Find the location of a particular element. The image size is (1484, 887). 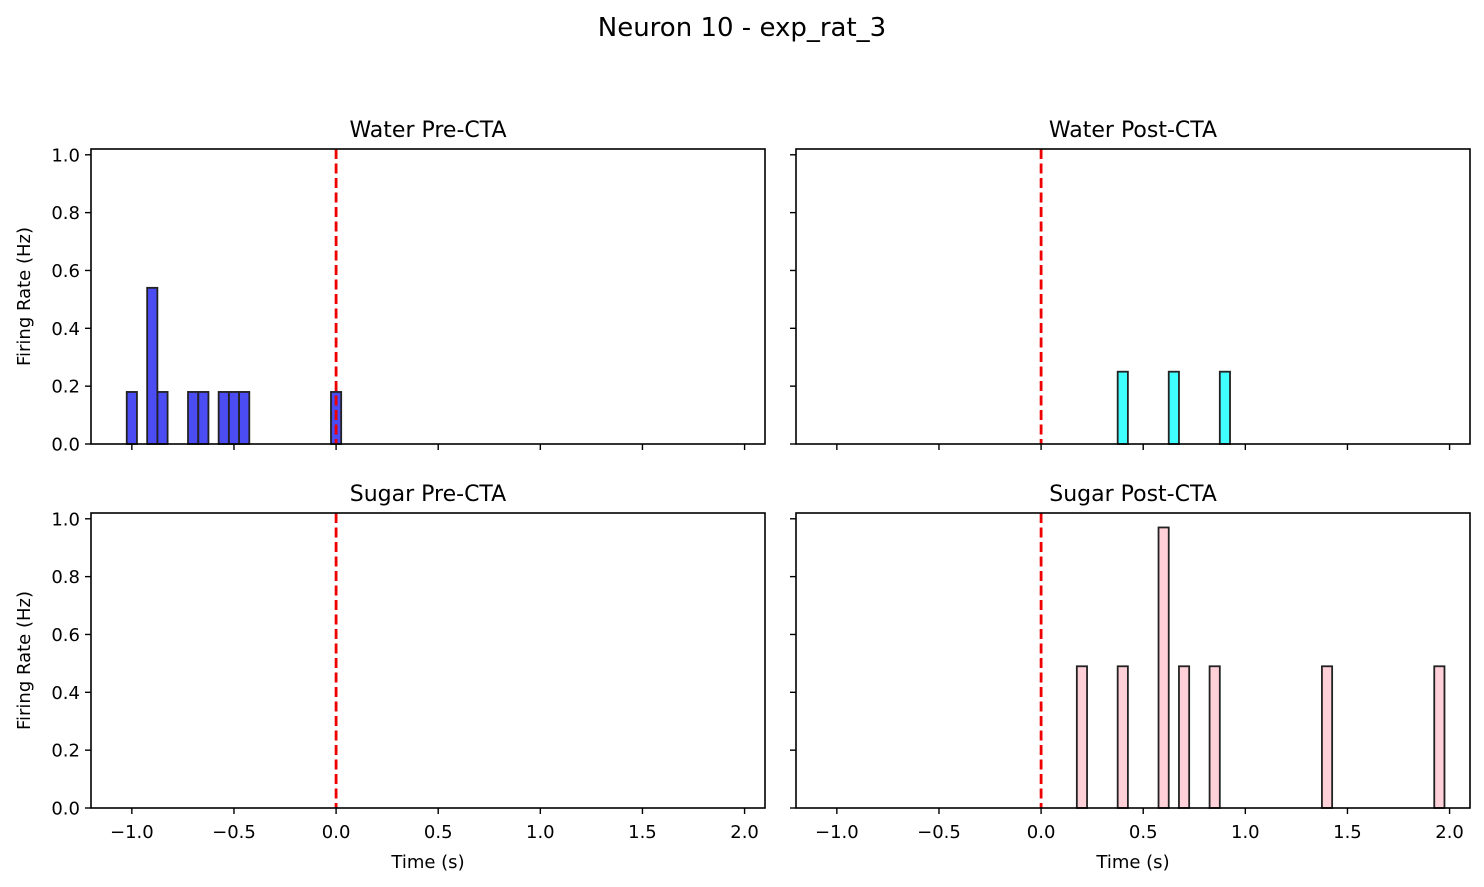

subplot-title: Water Post-CTA is located at coordinates (1133, 130).